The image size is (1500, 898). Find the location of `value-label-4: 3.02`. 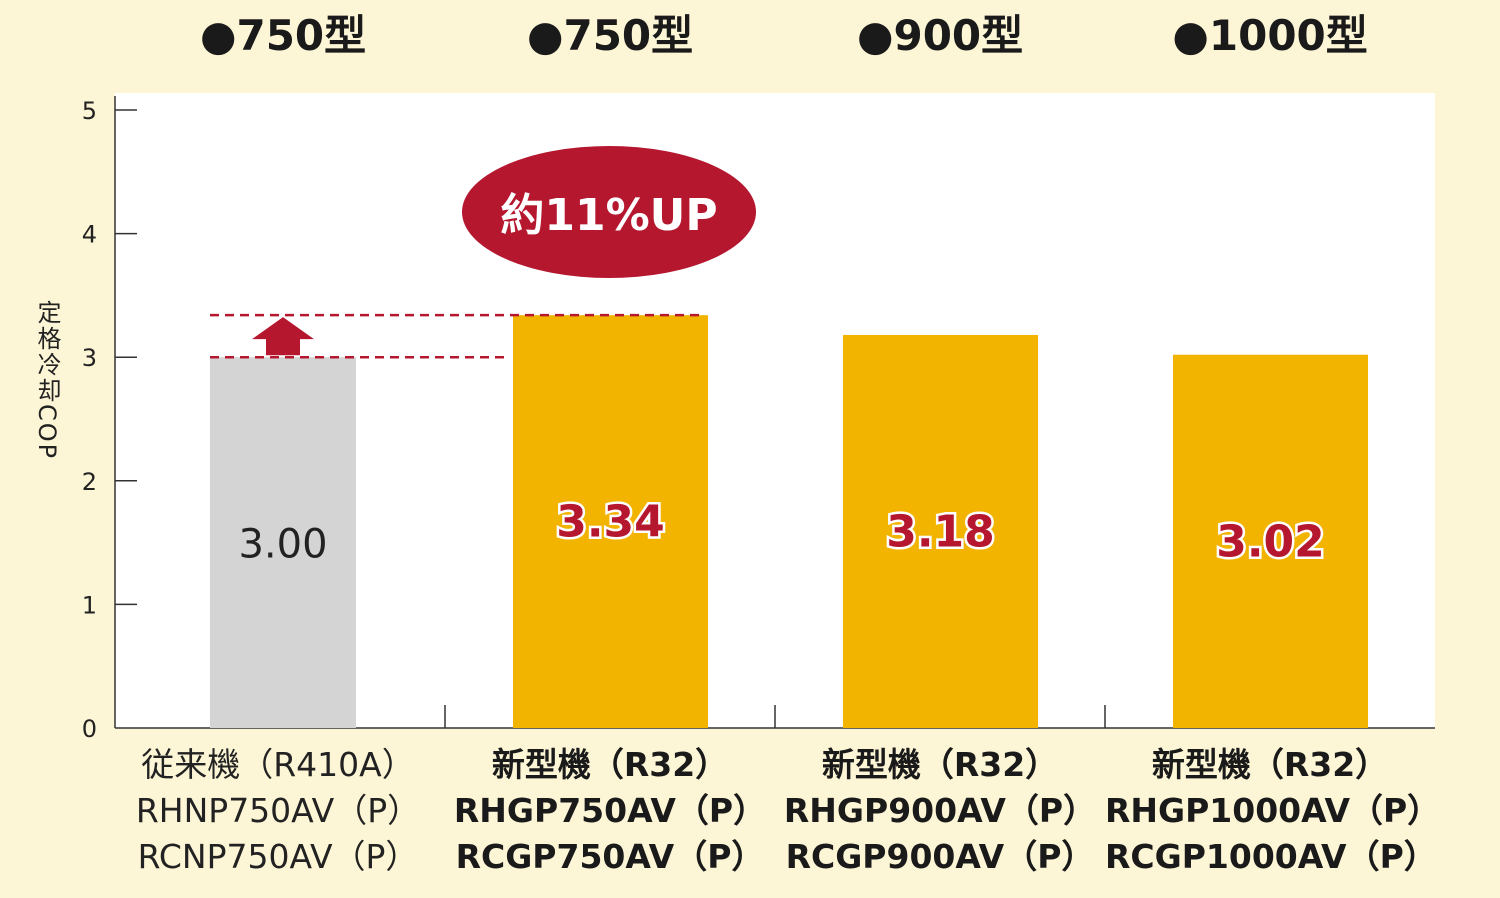

value-label-4: 3.02 is located at coordinates (1270, 541).